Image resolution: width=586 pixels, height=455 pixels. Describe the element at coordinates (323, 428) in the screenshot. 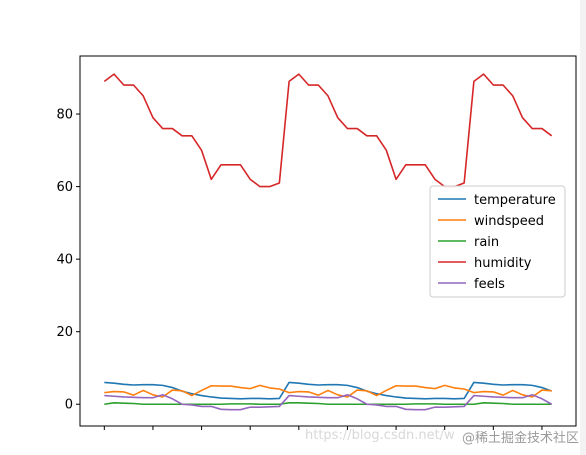

I see `x-axis` at that location.